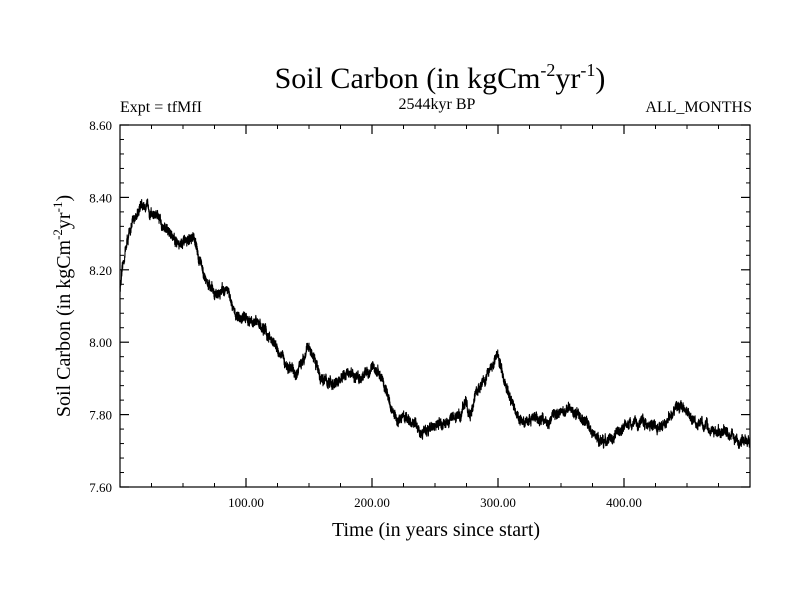 This screenshot has width=800, height=600. I want to click on subtitle-center: 2544kyr BP, so click(437, 104).